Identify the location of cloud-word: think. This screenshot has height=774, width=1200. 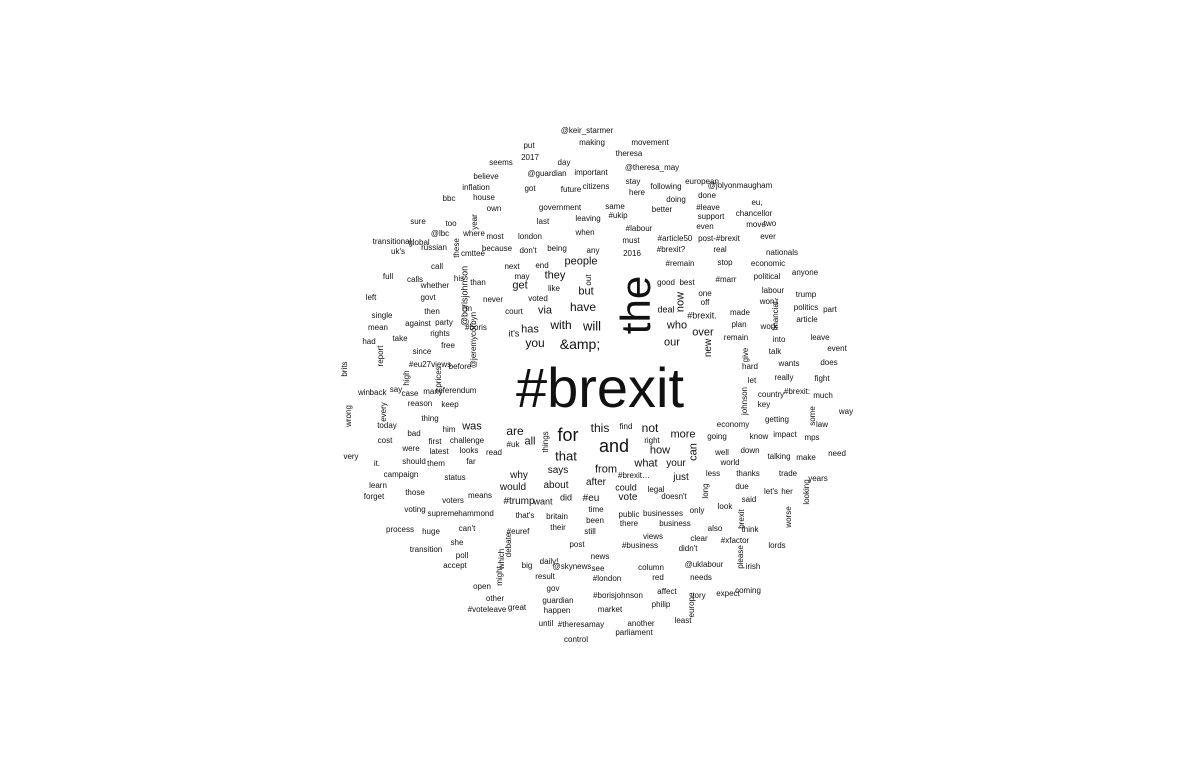
(750, 529).